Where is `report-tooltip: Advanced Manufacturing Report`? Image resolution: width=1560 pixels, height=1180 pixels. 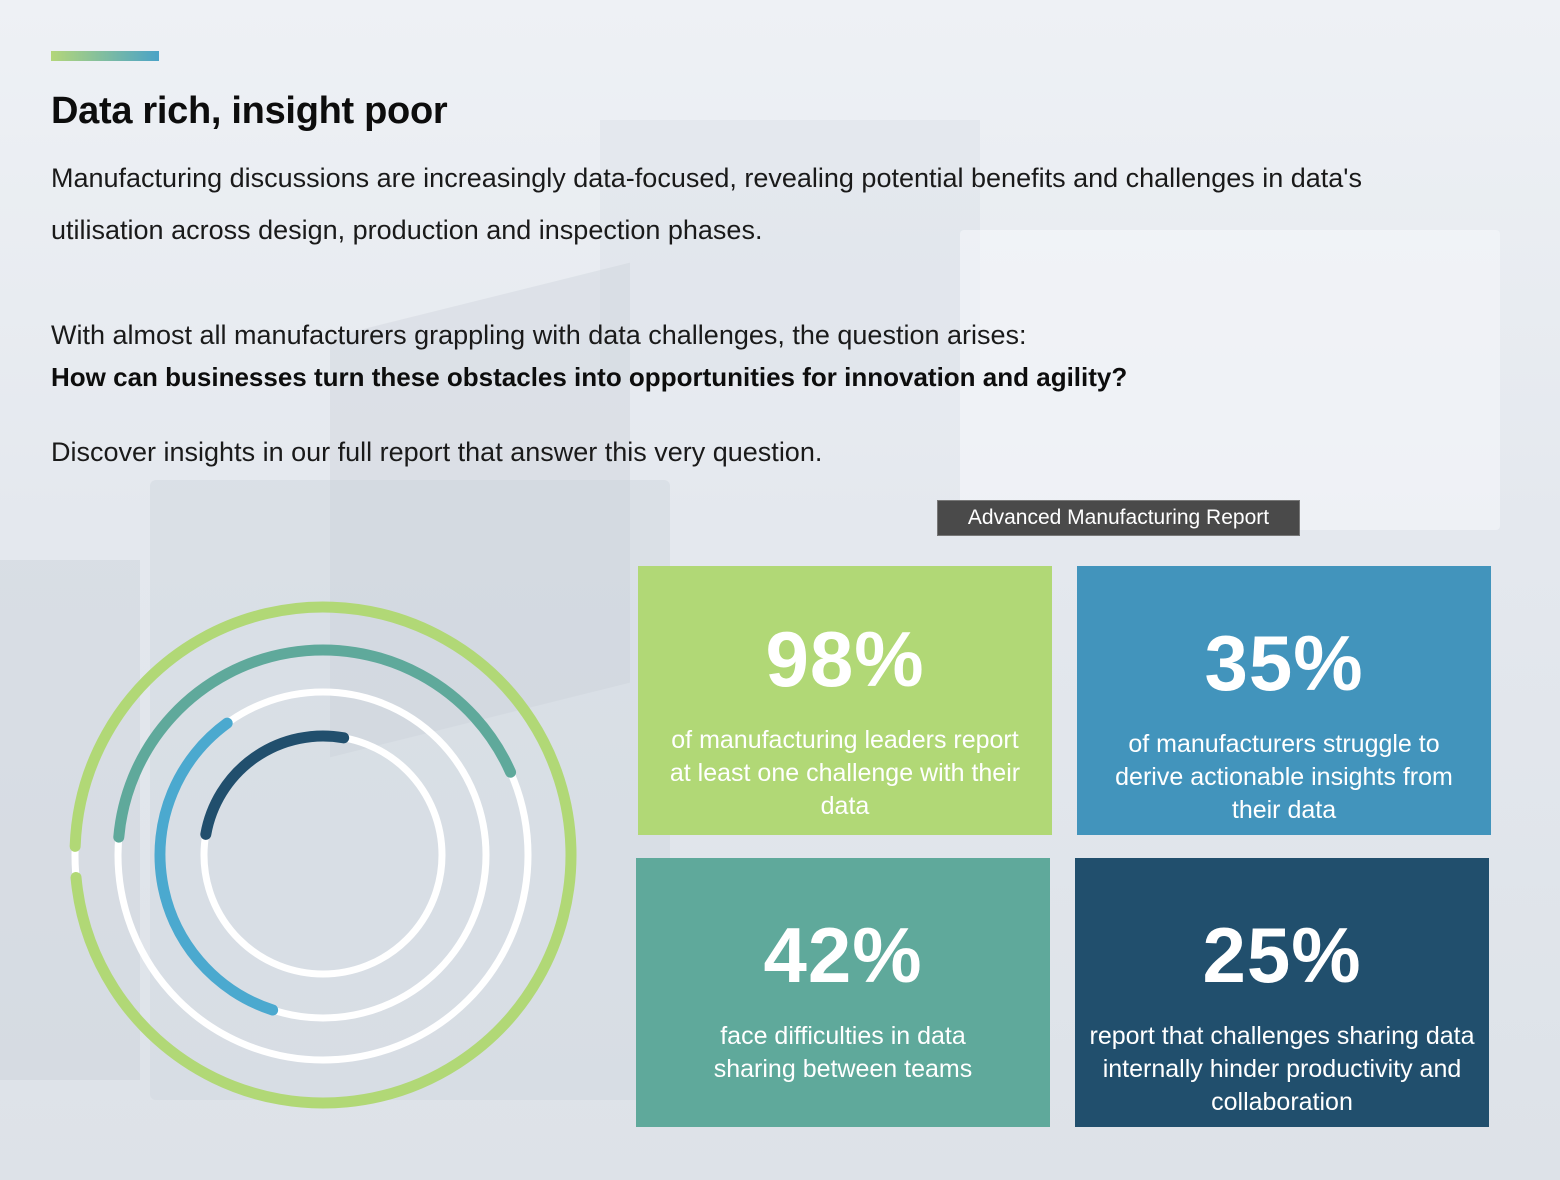 report-tooltip: Advanced Manufacturing Report is located at coordinates (1118, 518).